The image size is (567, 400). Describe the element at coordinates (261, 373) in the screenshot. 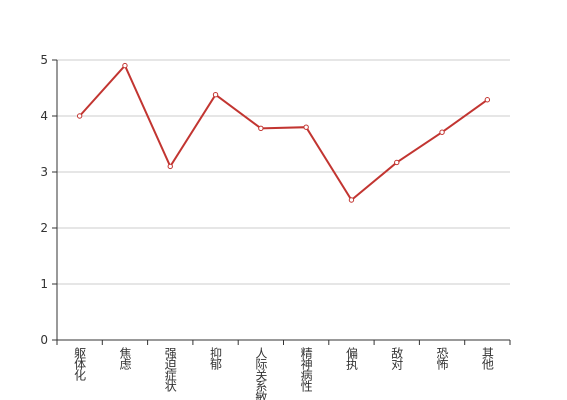

I see `x-tick-label: 人际关系敏感` at that location.